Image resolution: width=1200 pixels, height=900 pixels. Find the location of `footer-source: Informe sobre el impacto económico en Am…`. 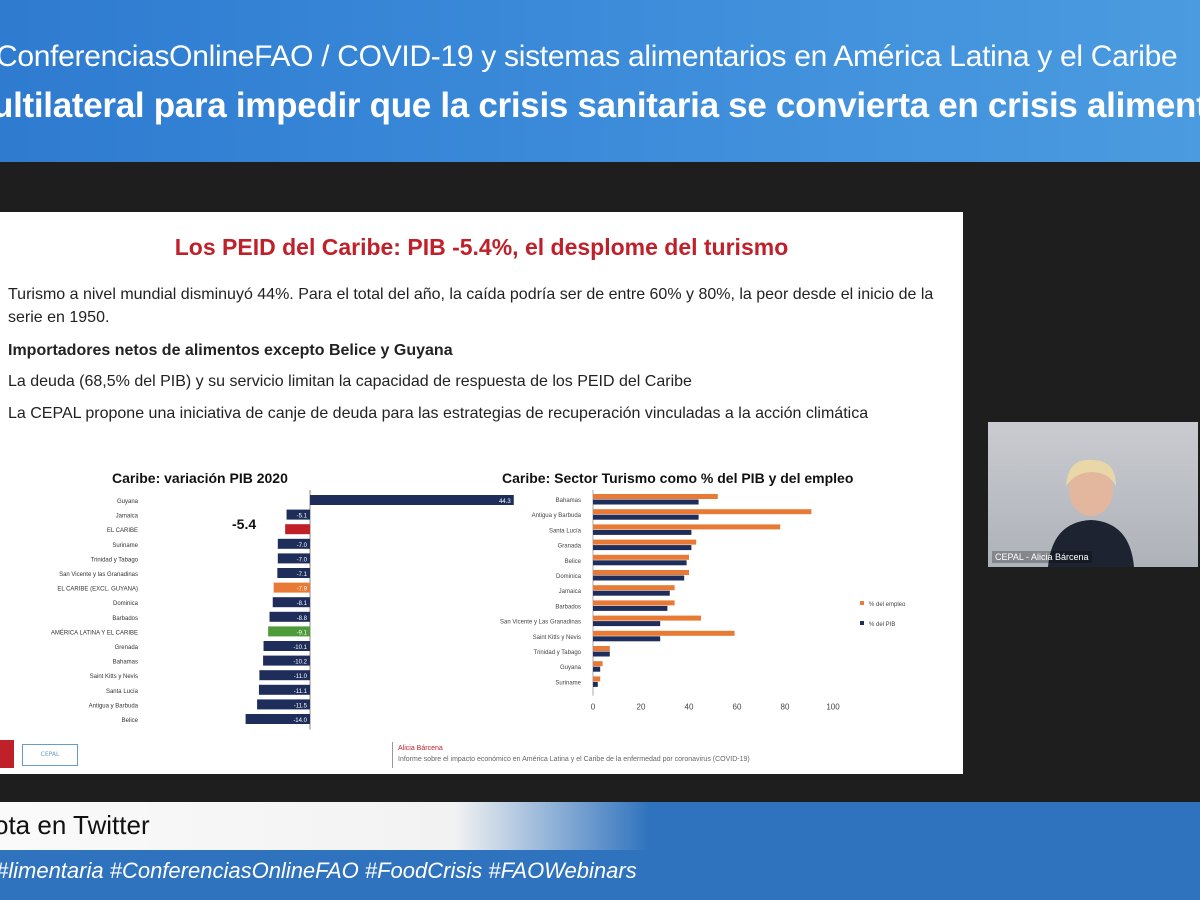

footer-source: Informe sobre el impacto económico en Am… is located at coordinates (574, 759).